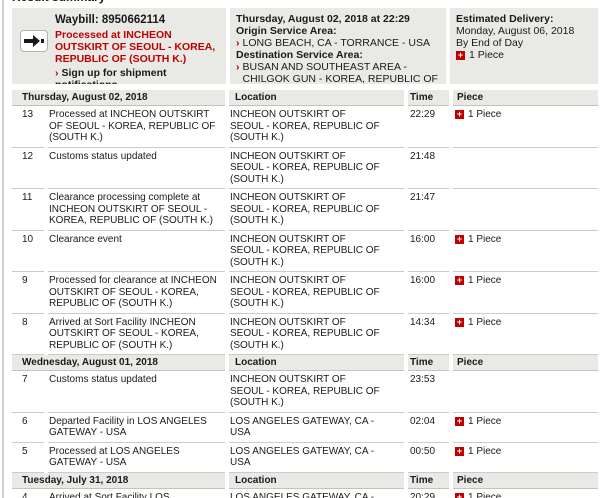 The height and width of the screenshot is (498, 608). Describe the element at coordinates (3, 249) in the screenshot. I see `page-left-border` at that location.